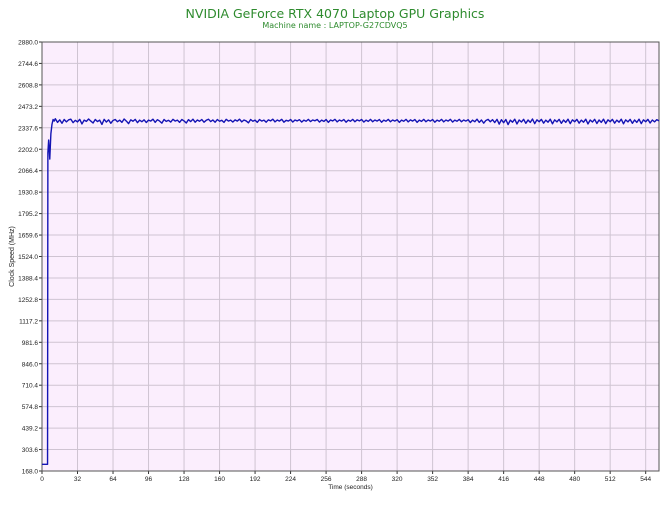 This screenshot has height=508, width=670. I want to click on chart-subtitle: Machine name : LAPTOP-G27CDVQ5, so click(335, 25).